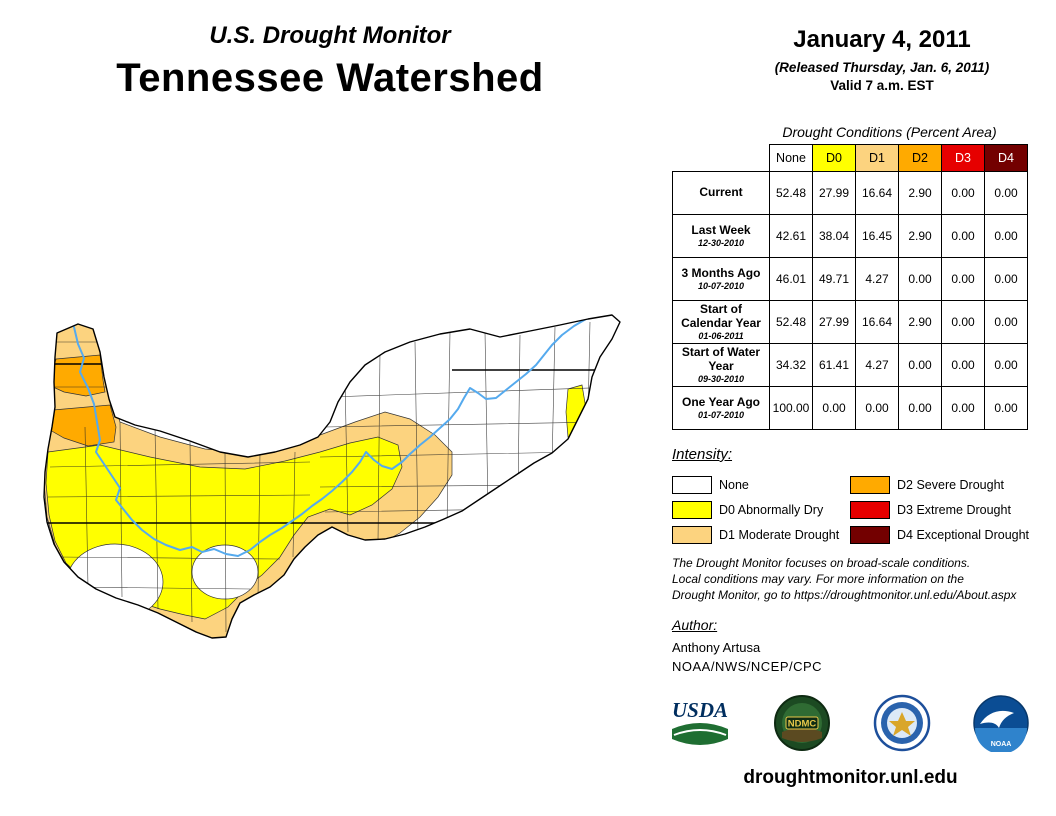 The height and width of the screenshot is (816, 1056). Describe the element at coordinates (721, 193) in the screenshot. I see `row-label: Current` at that location.